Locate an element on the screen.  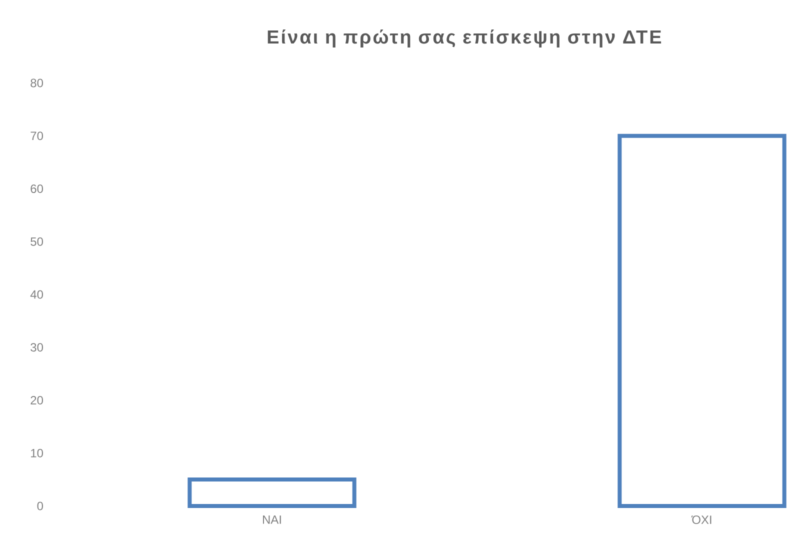
y-tick-label: 30 is located at coordinates (37, 347).